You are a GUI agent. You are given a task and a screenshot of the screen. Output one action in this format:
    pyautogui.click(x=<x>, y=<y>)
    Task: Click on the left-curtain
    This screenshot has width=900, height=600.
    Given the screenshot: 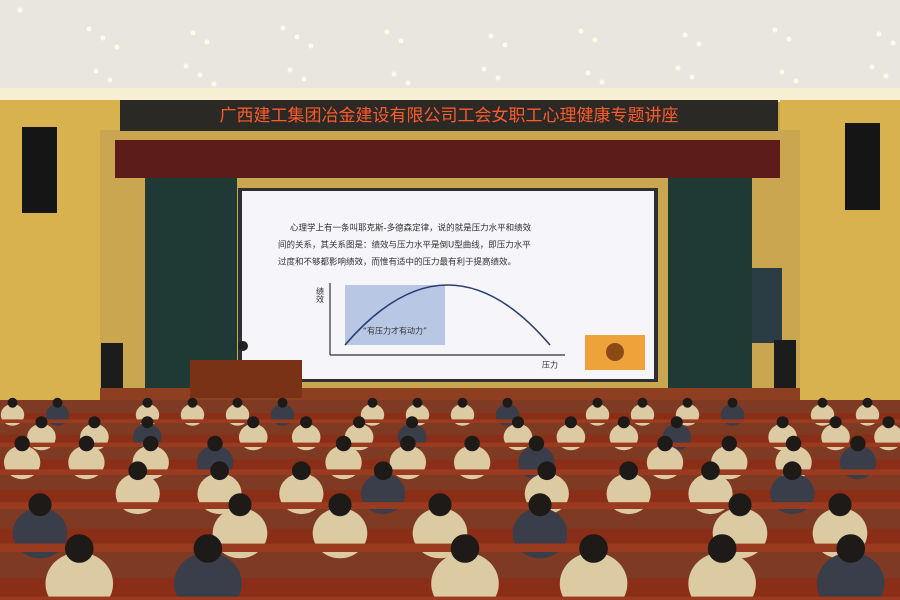 What is the action you would take?
    pyautogui.click(x=191, y=284)
    